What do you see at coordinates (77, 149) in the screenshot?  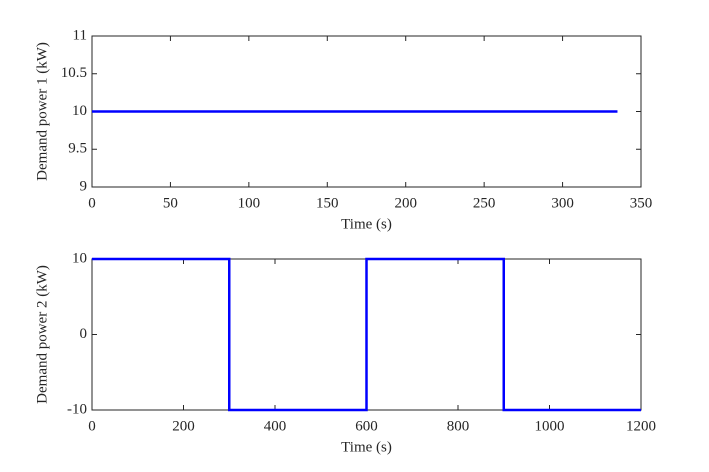 I see `y-tick-label: 9.5` at bounding box center [77, 149].